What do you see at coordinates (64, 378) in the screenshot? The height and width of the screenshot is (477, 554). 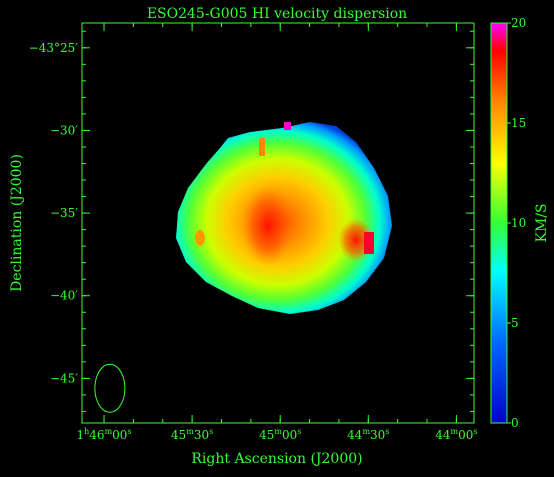 I see `y-tick-label: −45′` at bounding box center [64, 378].